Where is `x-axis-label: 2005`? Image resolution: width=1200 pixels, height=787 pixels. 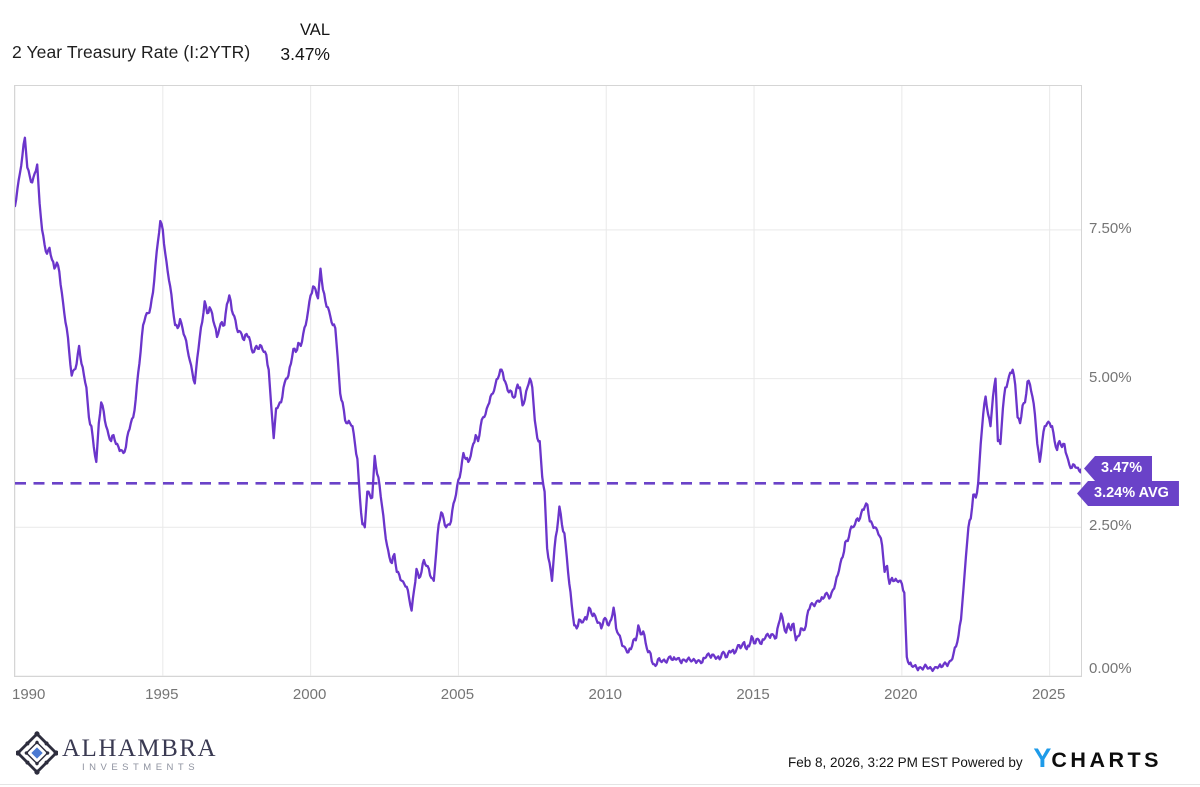 x-axis-label: 2005 is located at coordinates (457, 694).